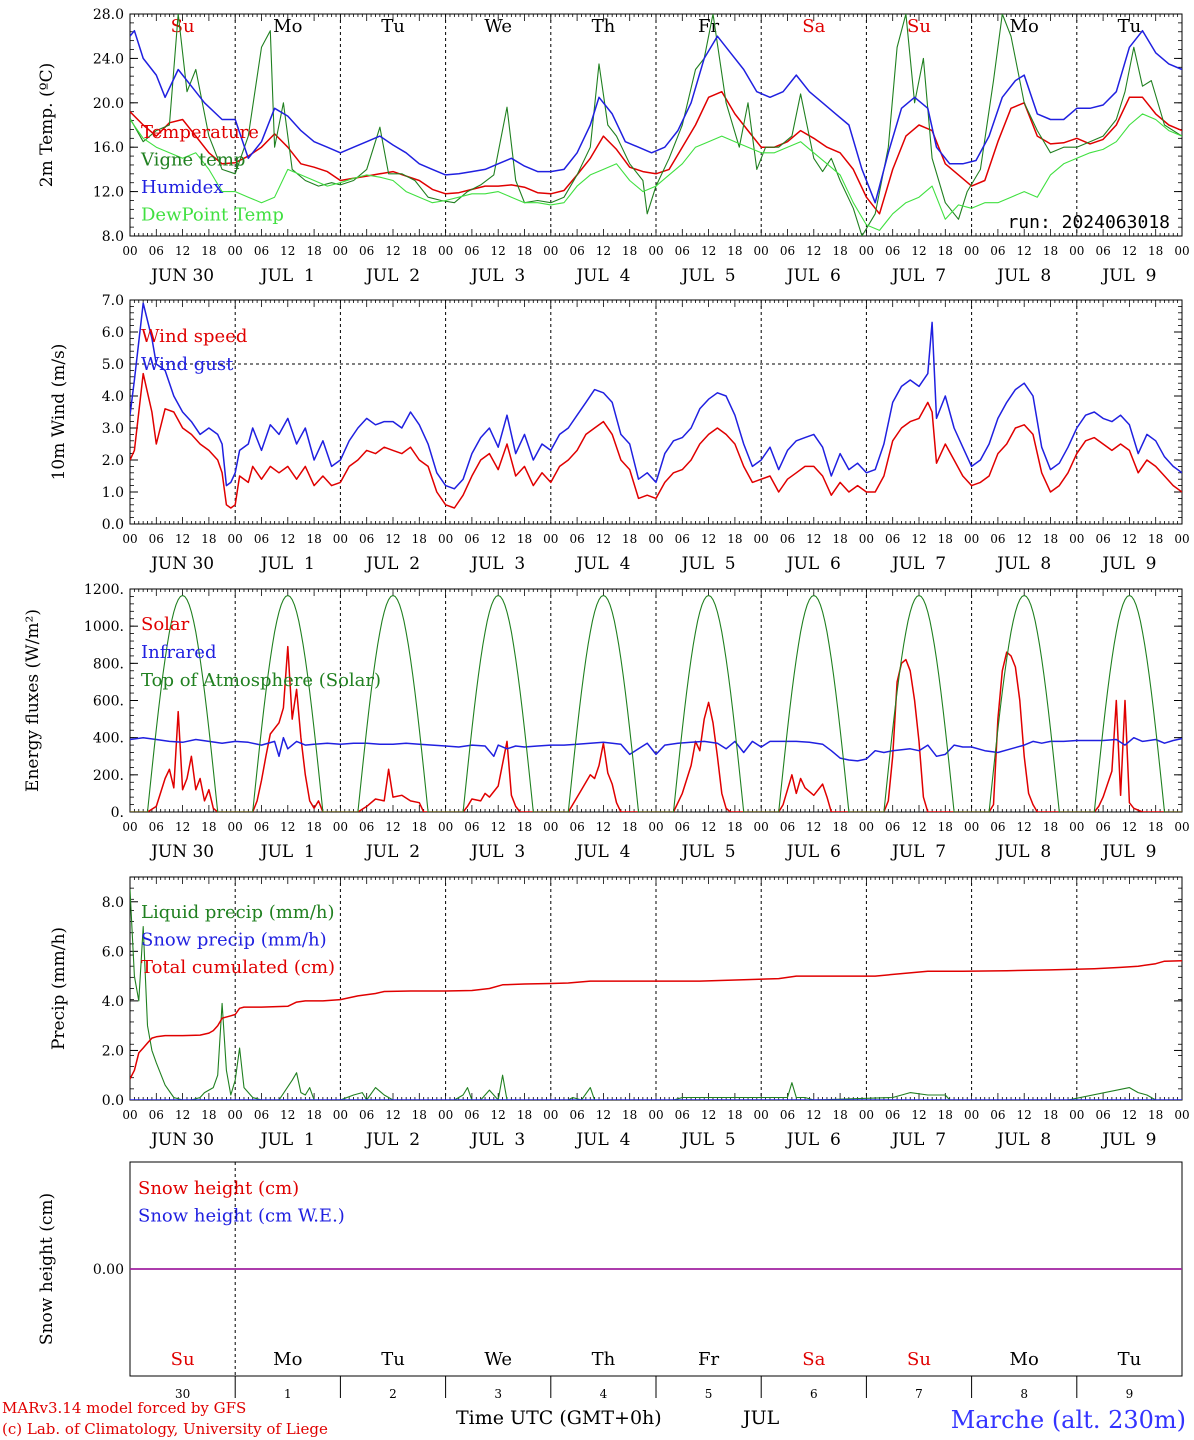 This screenshot has width=1194, height=1440. I want to click on series-top-of-atmosphere-solar, so click(656, 703).